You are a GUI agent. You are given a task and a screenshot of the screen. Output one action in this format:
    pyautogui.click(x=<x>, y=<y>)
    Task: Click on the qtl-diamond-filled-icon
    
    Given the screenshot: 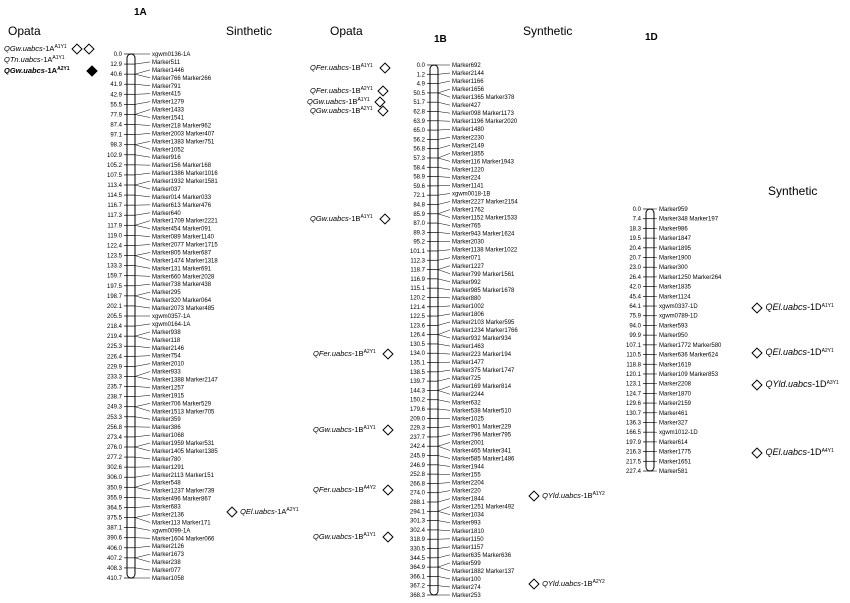 What is the action you would take?
    pyautogui.click(x=91, y=71)
    